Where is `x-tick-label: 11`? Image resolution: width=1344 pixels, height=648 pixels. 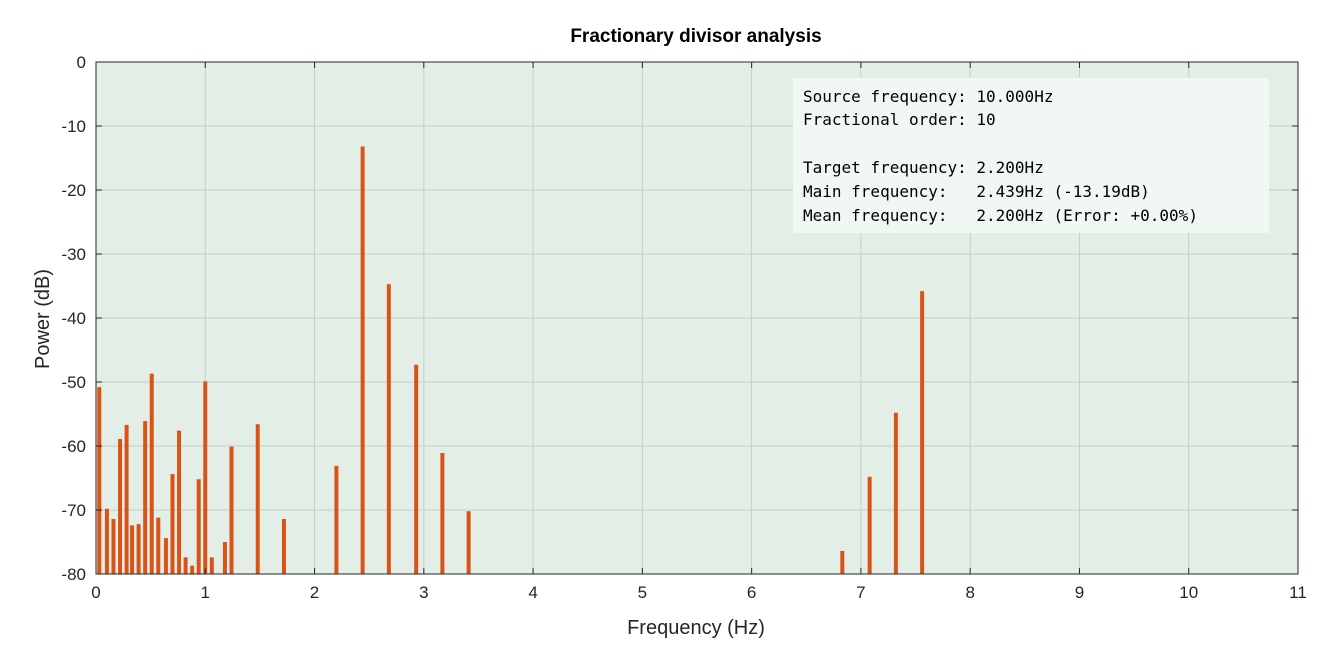 x-tick-label: 11 is located at coordinates (1298, 592).